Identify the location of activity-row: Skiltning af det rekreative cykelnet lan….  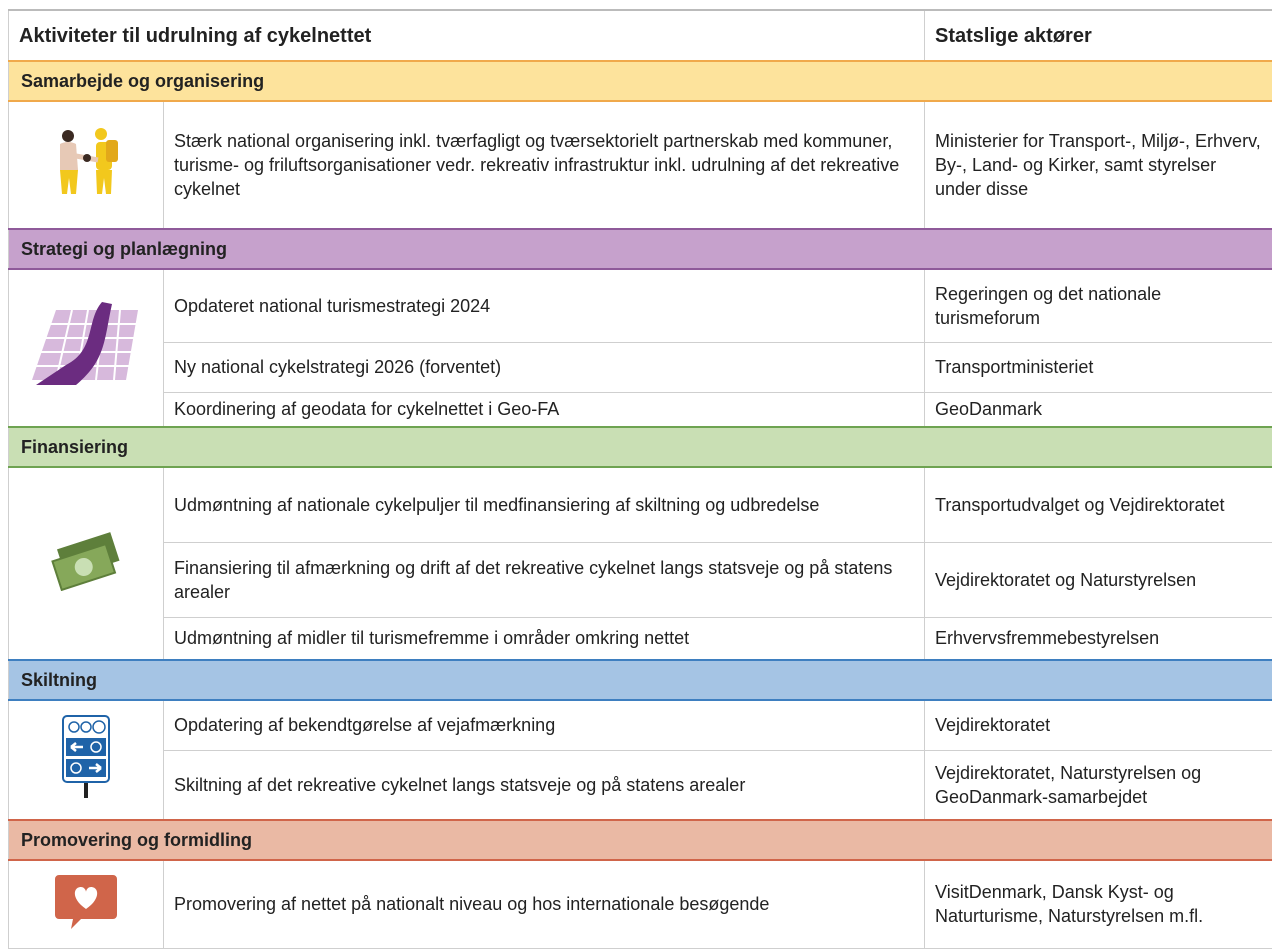
(640, 785).